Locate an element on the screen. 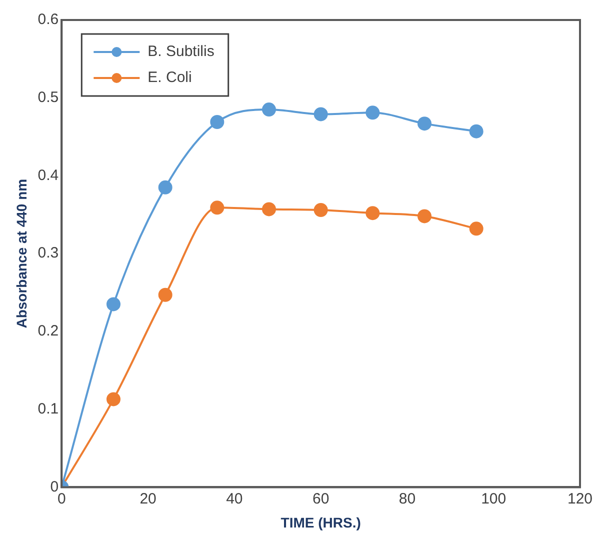  y-axis-title: Absorbance at 440 nm is located at coordinates (21, 253).